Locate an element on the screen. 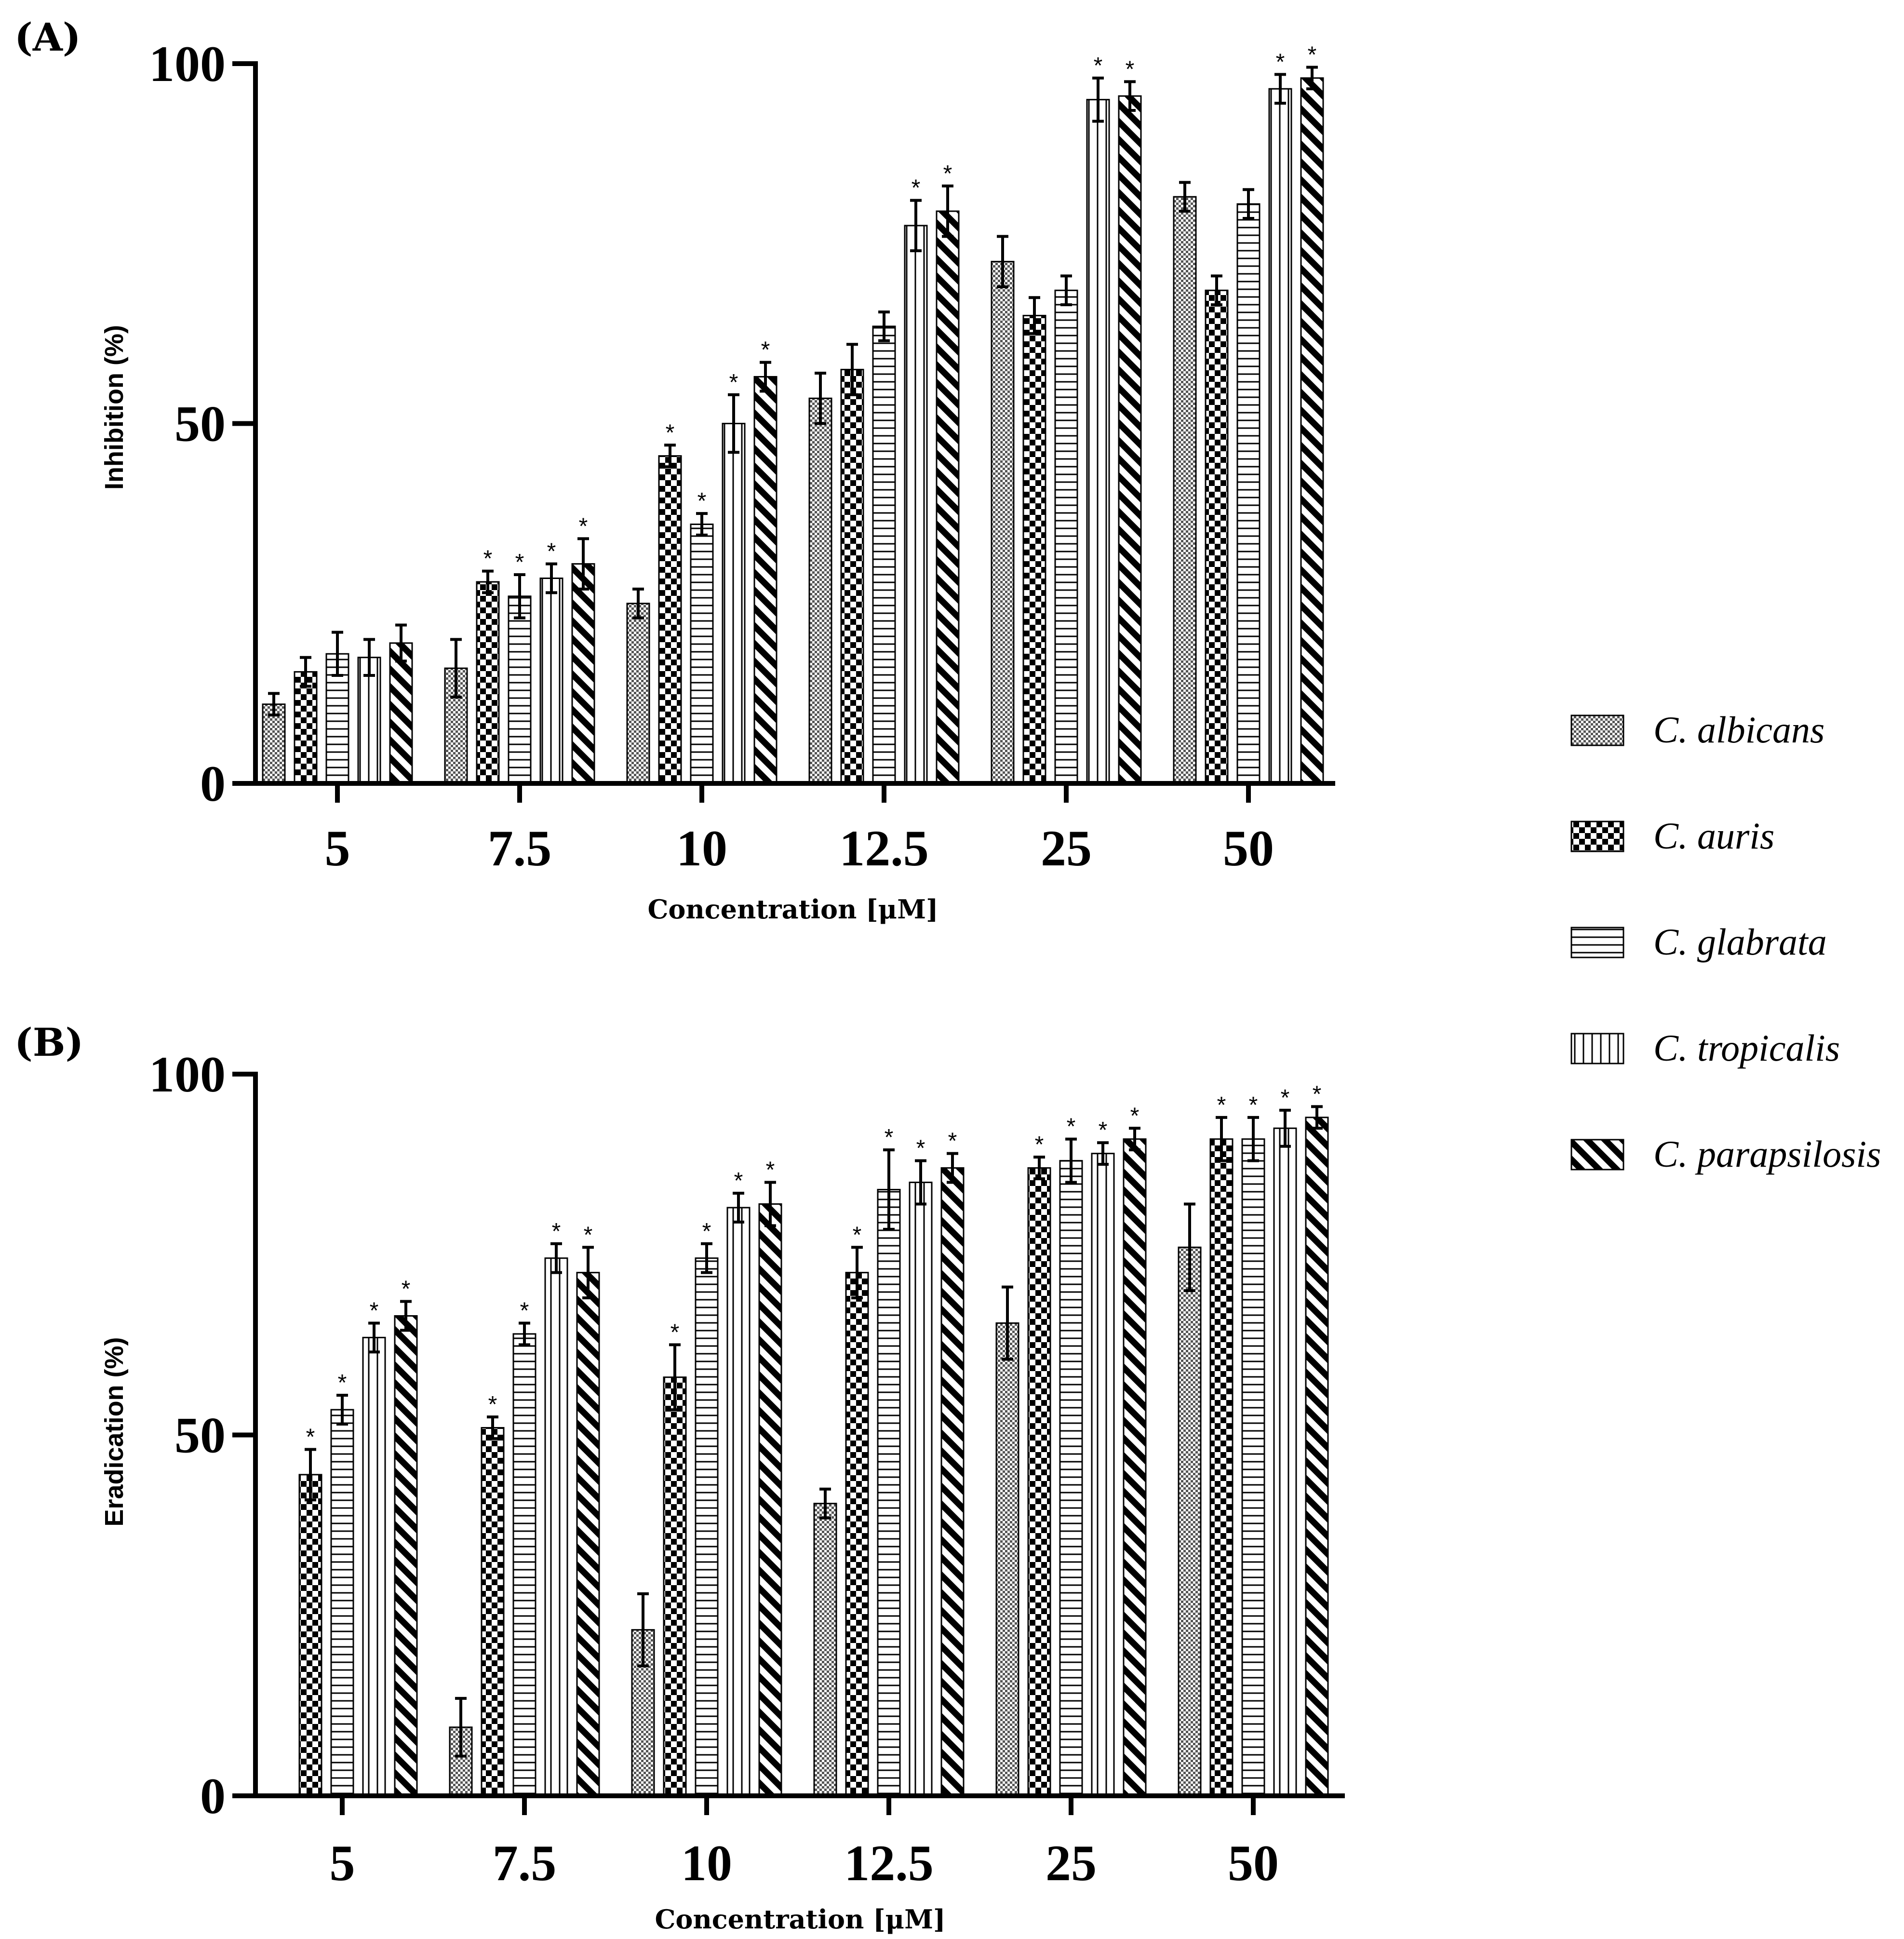  legend-label: C. auris is located at coordinates (1714, 836).